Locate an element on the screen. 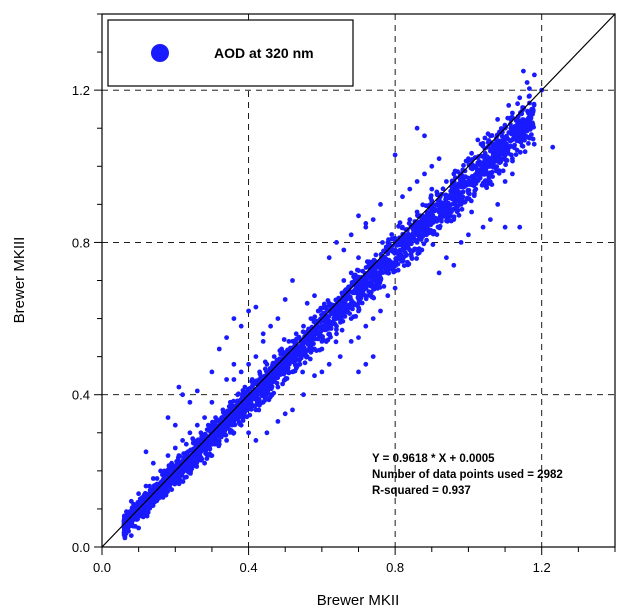 Image resolution: width=629 pixels, height=610 pixels. y-minor-ticks is located at coordinates (98, 280).